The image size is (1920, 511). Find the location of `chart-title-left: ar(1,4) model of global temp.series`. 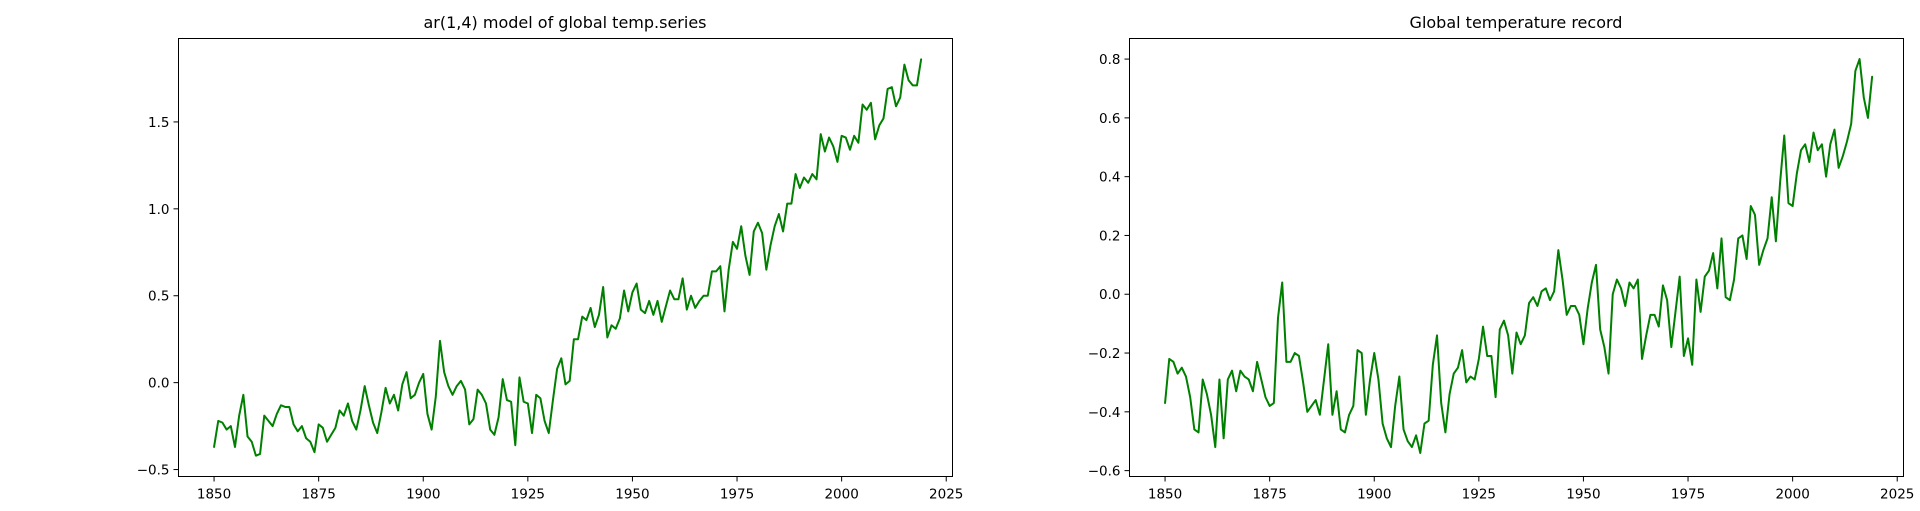

chart-title-left: ar(1,4) model of global temp.series is located at coordinates (564, 22).